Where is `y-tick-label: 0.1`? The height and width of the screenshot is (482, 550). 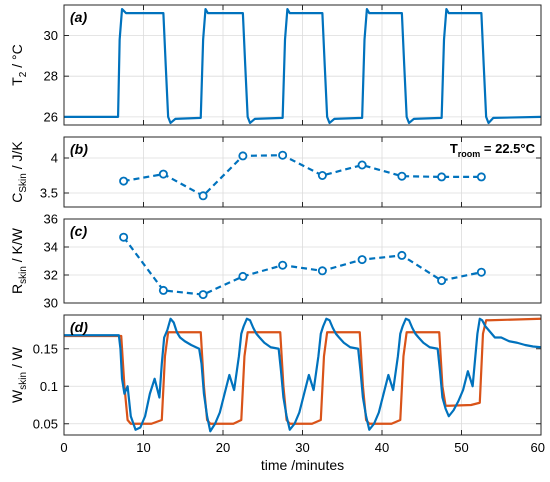
y-tick-label: 0.1 is located at coordinates (49, 386).